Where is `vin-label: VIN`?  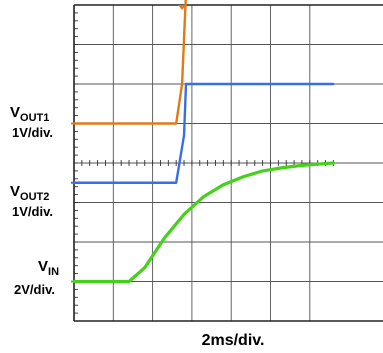
vin-label: VIN is located at coordinates (48, 268).